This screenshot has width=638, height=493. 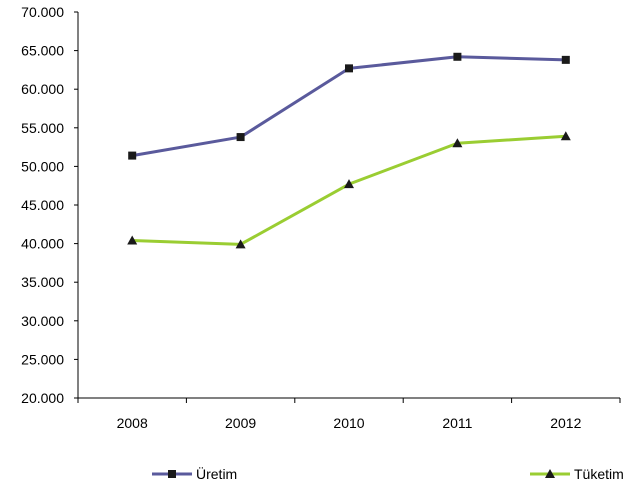 I want to click on x-tick-label: 2011, so click(x=457, y=423).